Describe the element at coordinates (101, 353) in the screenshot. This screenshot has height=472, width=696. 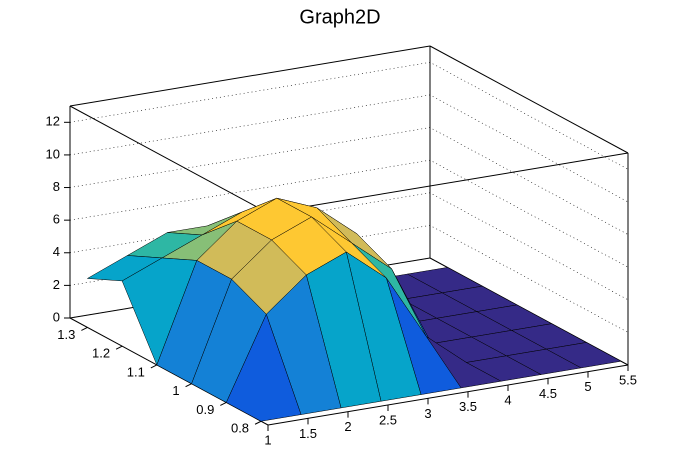
I see `y-tick-label: 1.2` at that location.